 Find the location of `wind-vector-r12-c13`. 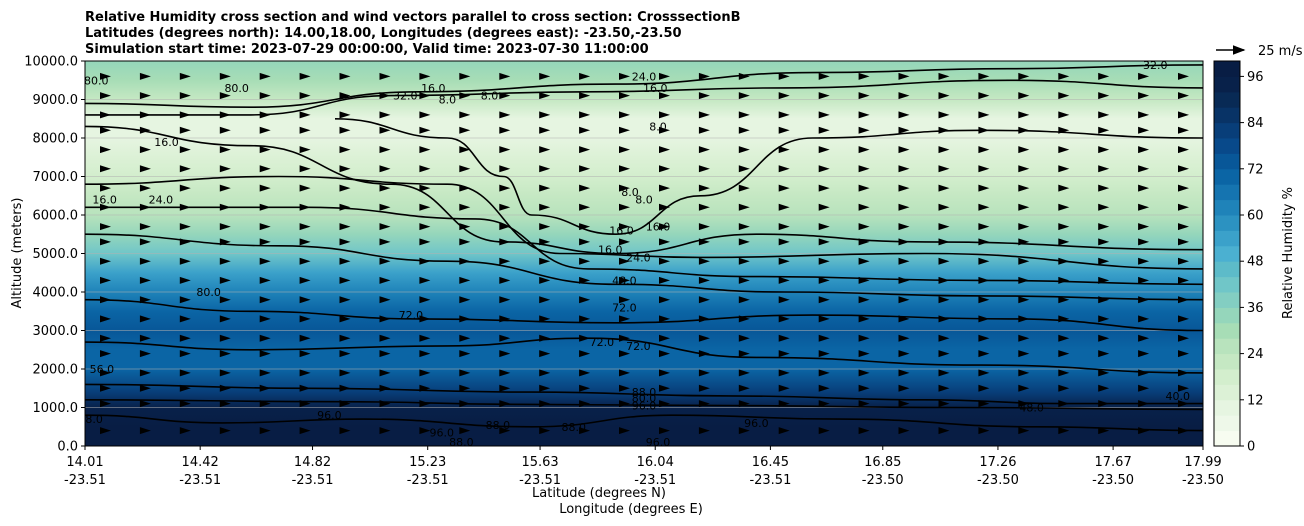

wind-vector-r12-c13 is located at coordinates (624, 207).